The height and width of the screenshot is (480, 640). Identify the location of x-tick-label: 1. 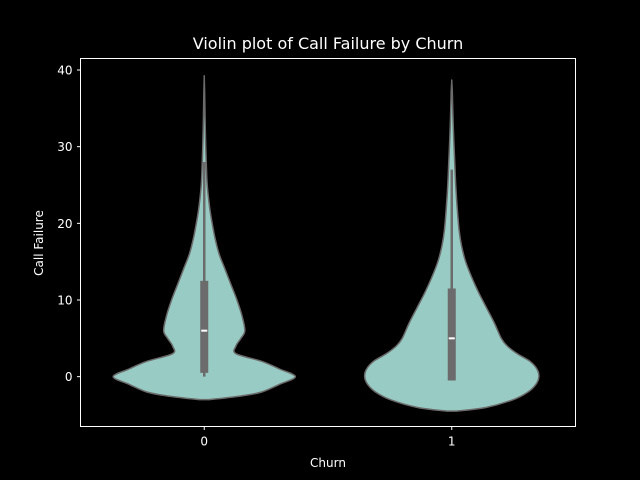
(452, 442).